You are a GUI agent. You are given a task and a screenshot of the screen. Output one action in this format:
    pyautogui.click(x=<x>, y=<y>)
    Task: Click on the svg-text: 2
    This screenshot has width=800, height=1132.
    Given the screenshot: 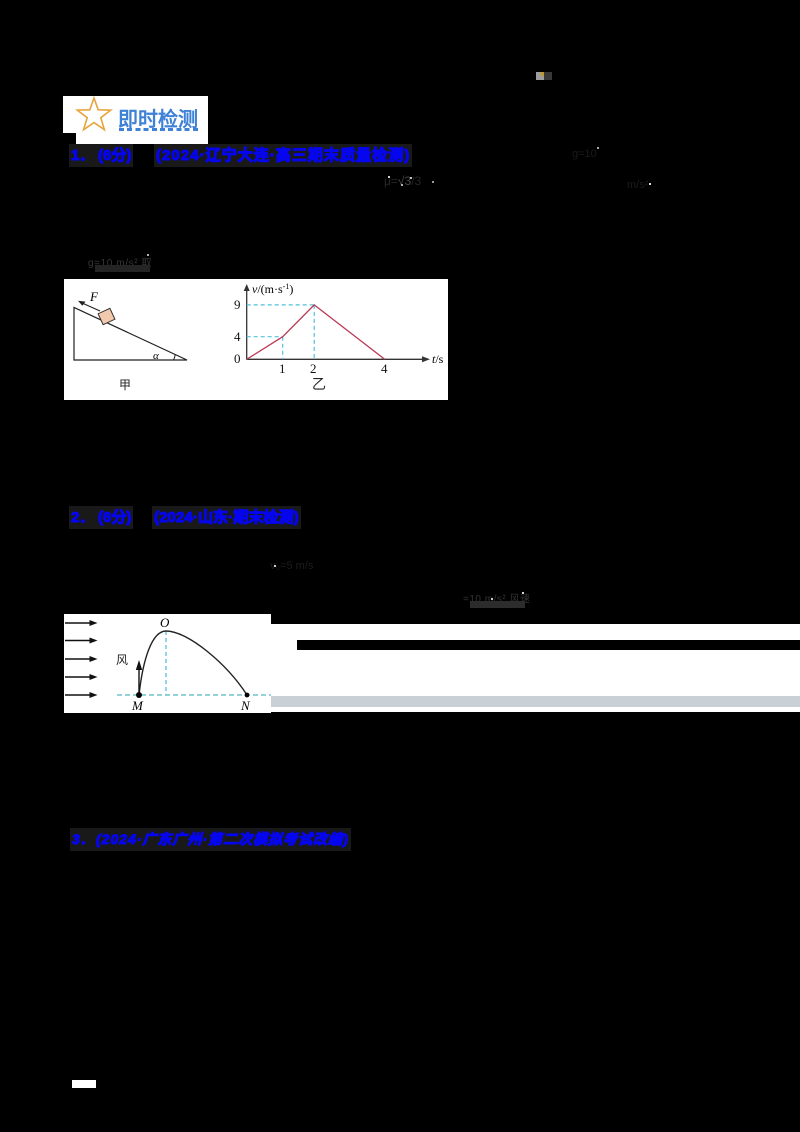 What is the action you would take?
    pyautogui.click(x=313, y=368)
    